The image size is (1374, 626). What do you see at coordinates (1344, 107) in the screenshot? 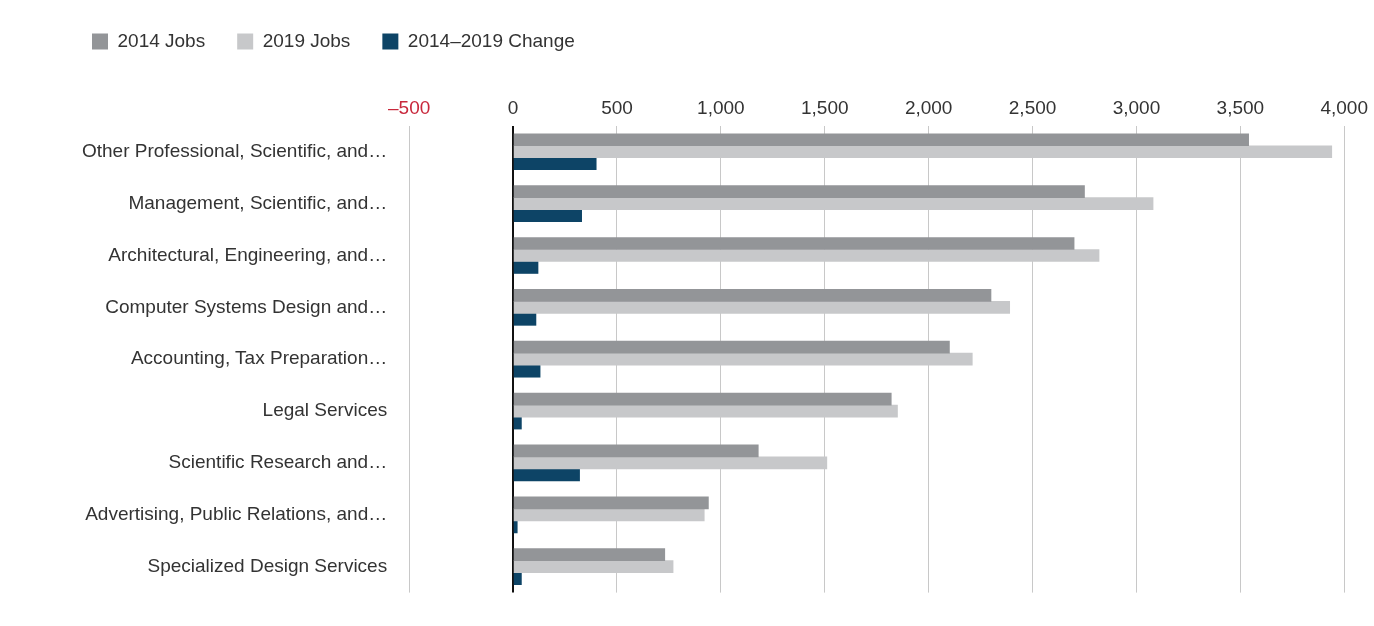
I see `x-tick-label: 4,000` at bounding box center [1344, 107].